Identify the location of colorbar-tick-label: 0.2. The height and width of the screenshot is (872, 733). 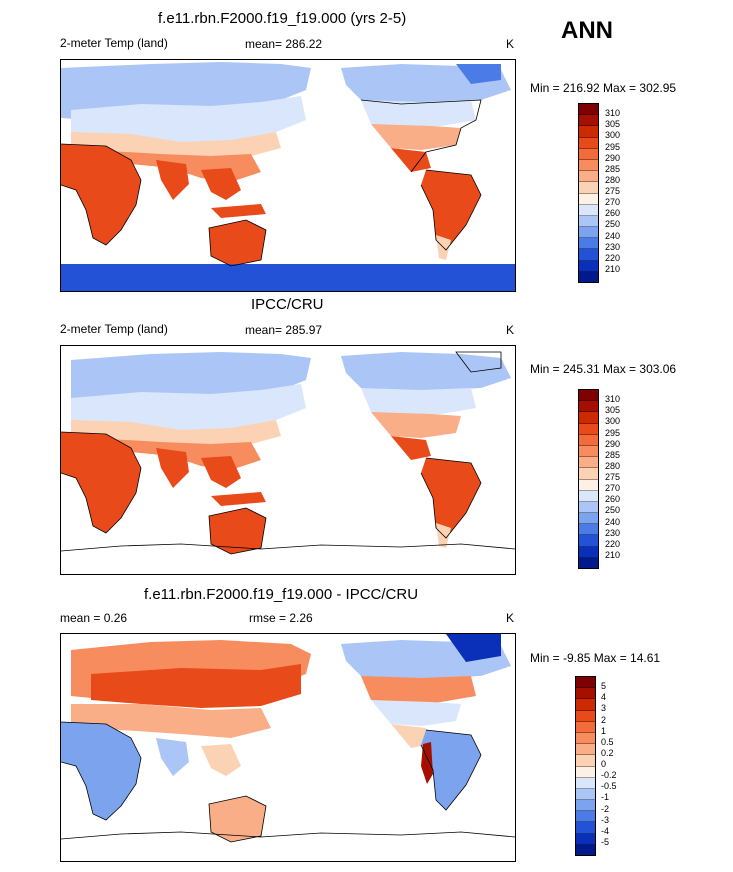
(607, 752).